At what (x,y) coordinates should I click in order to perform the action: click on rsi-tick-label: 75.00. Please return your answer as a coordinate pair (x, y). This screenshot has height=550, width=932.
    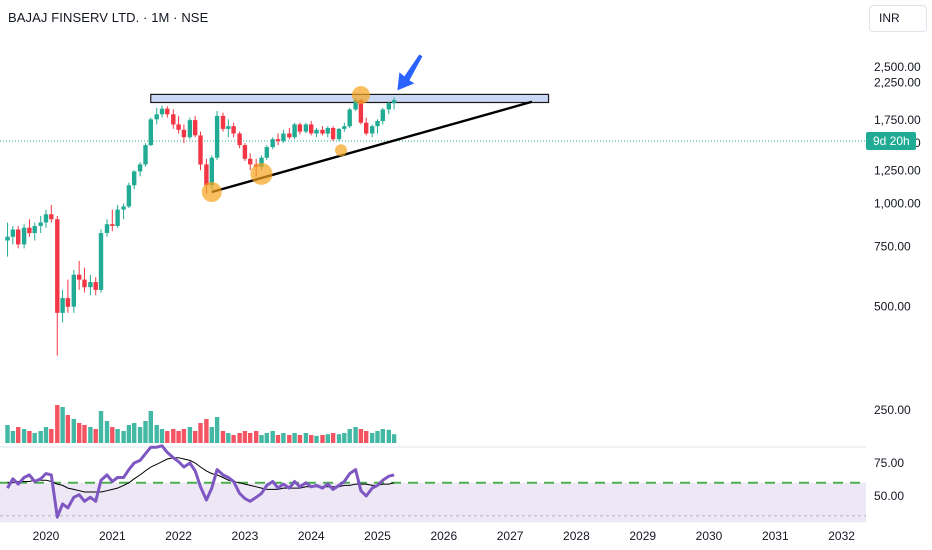
    Looking at the image, I should click on (889, 463).